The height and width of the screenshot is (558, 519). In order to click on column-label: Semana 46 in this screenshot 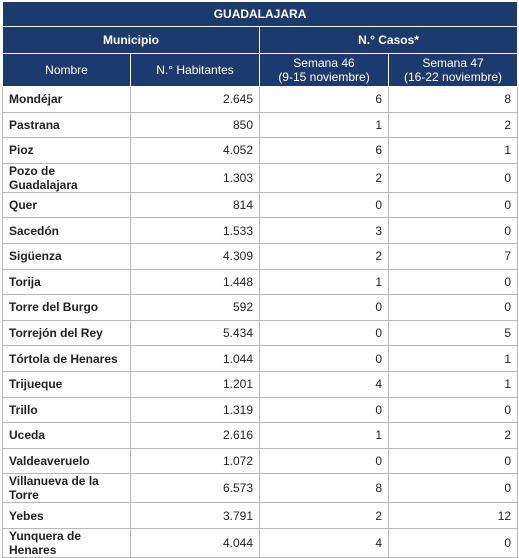, I will do `click(324, 63)`.